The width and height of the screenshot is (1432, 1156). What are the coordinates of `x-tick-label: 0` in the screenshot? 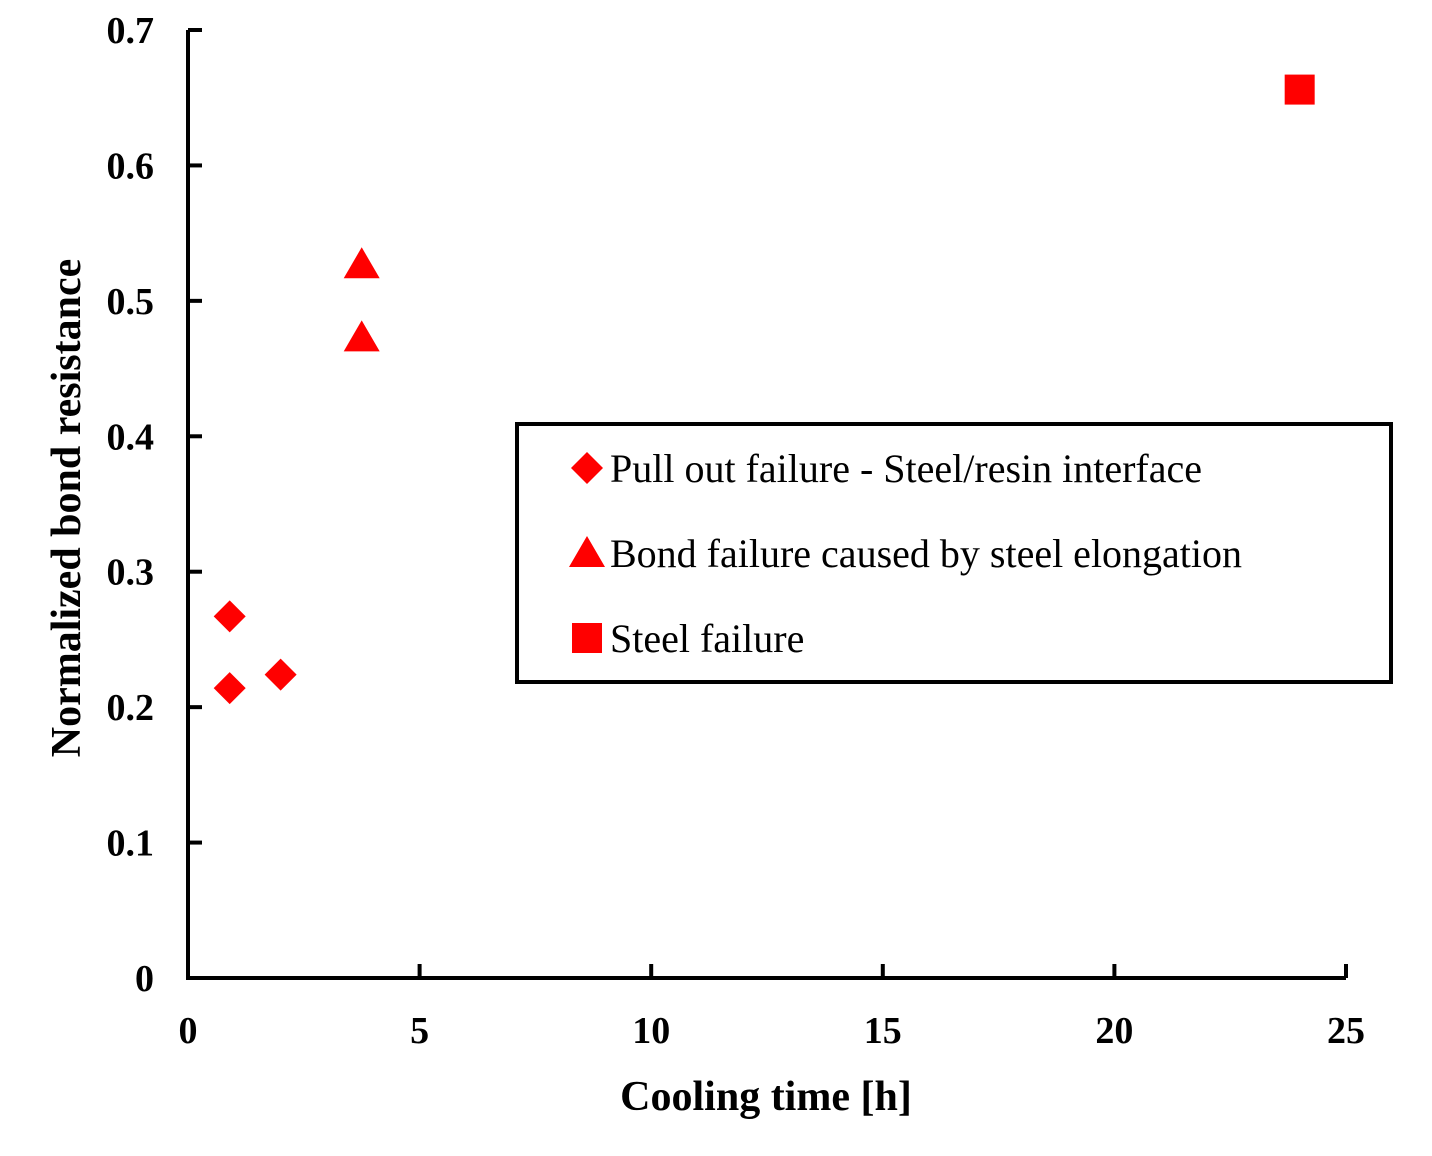 It's located at (188, 1031).